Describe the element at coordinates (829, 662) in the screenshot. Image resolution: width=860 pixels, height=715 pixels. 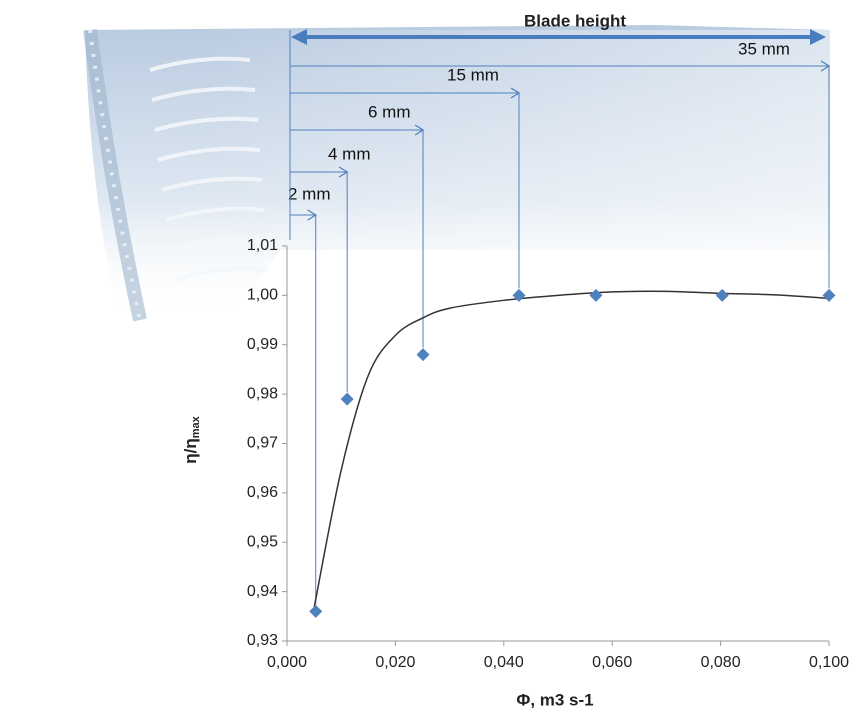
I see `x-tick-label: 0,100` at that location.